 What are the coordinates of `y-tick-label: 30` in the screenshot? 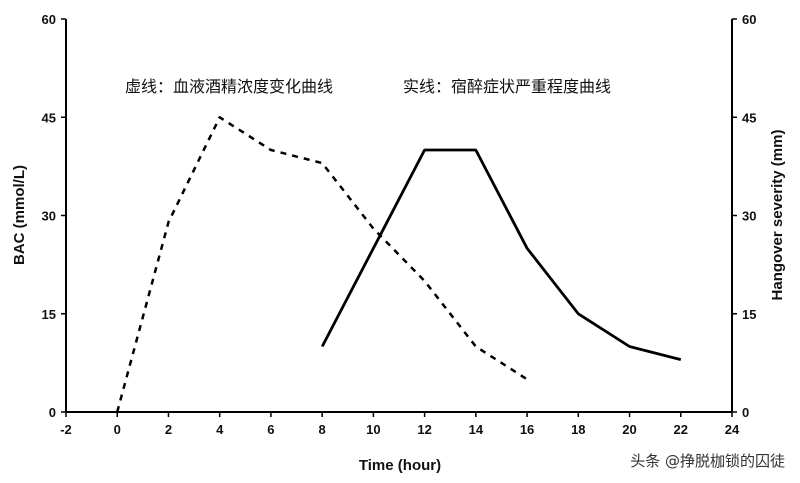 It's located at (49, 216).